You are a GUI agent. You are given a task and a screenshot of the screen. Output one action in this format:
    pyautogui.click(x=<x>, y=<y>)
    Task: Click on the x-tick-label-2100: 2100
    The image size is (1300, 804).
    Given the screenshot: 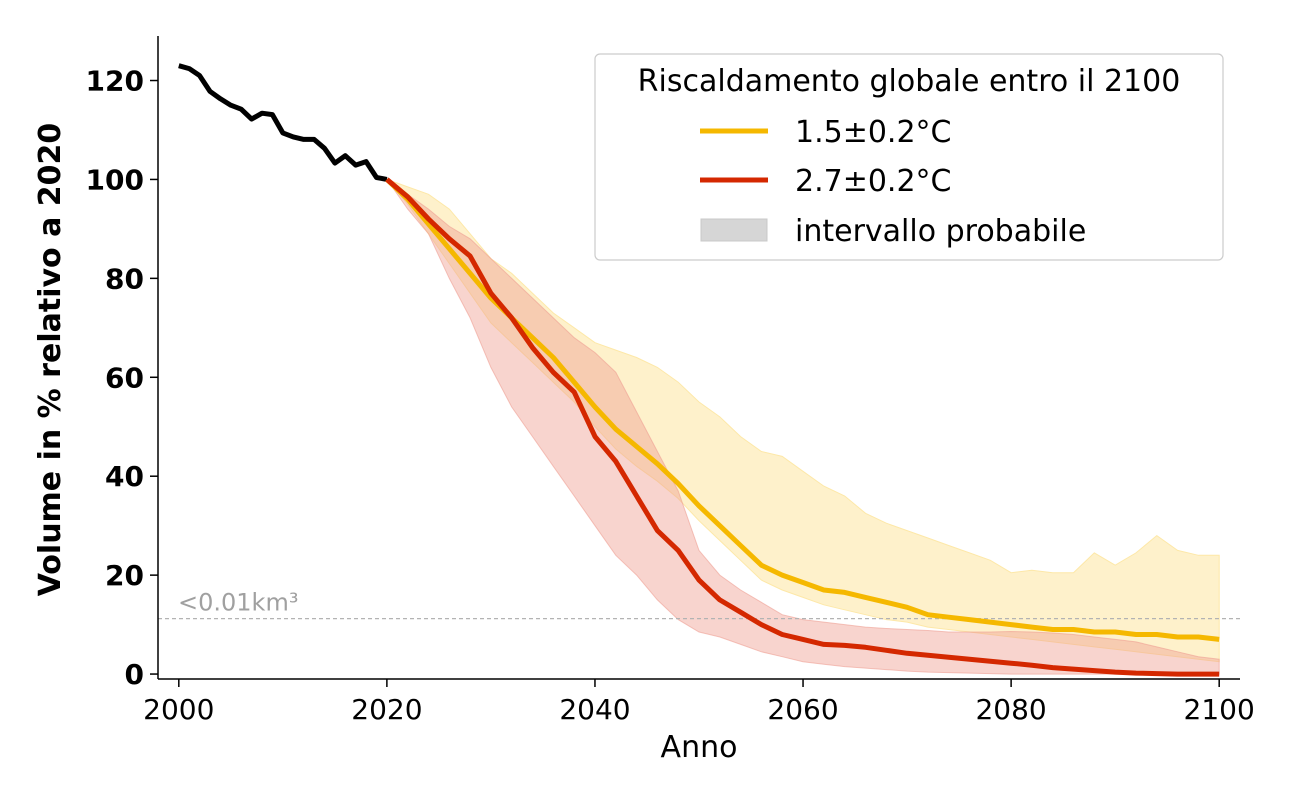 What is the action you would take?
    pyautogui.click(x=1219, y=709)
    